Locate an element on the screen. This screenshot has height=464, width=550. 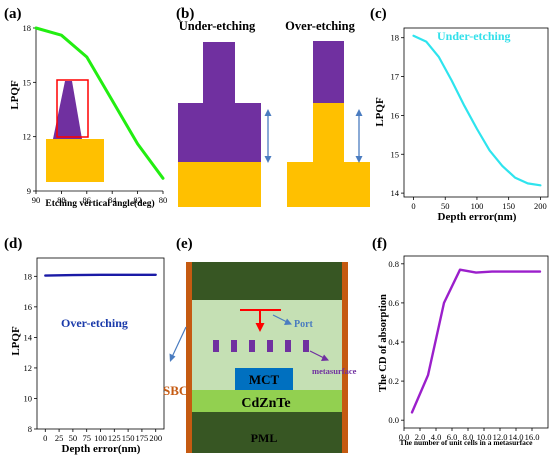
over-pillar is located at coordinates (328, 72).